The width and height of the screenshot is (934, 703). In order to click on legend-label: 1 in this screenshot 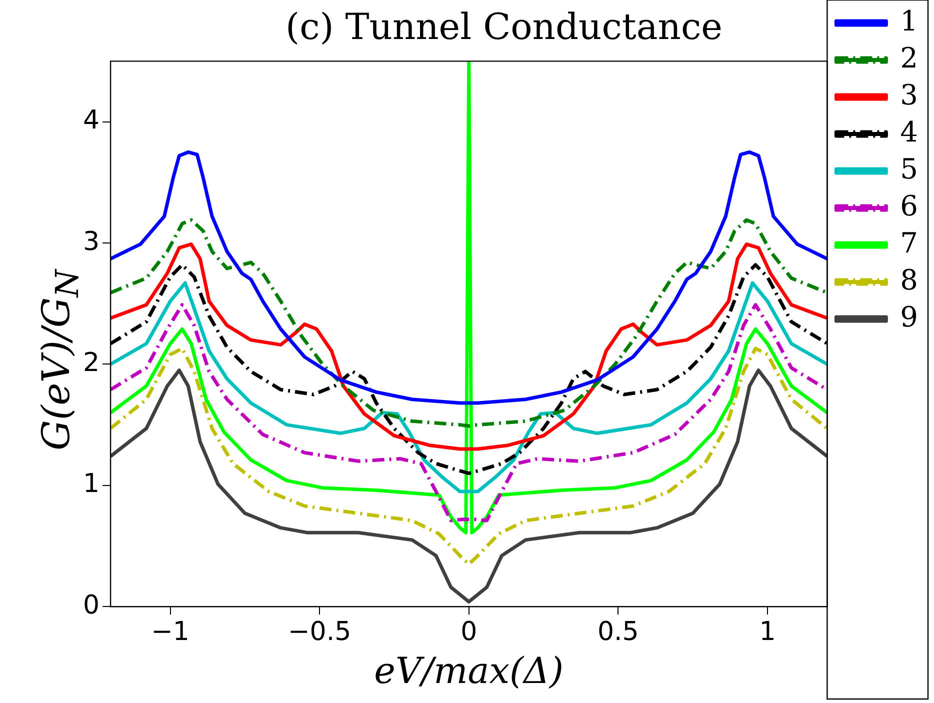, I will do `click(909, 21)`.